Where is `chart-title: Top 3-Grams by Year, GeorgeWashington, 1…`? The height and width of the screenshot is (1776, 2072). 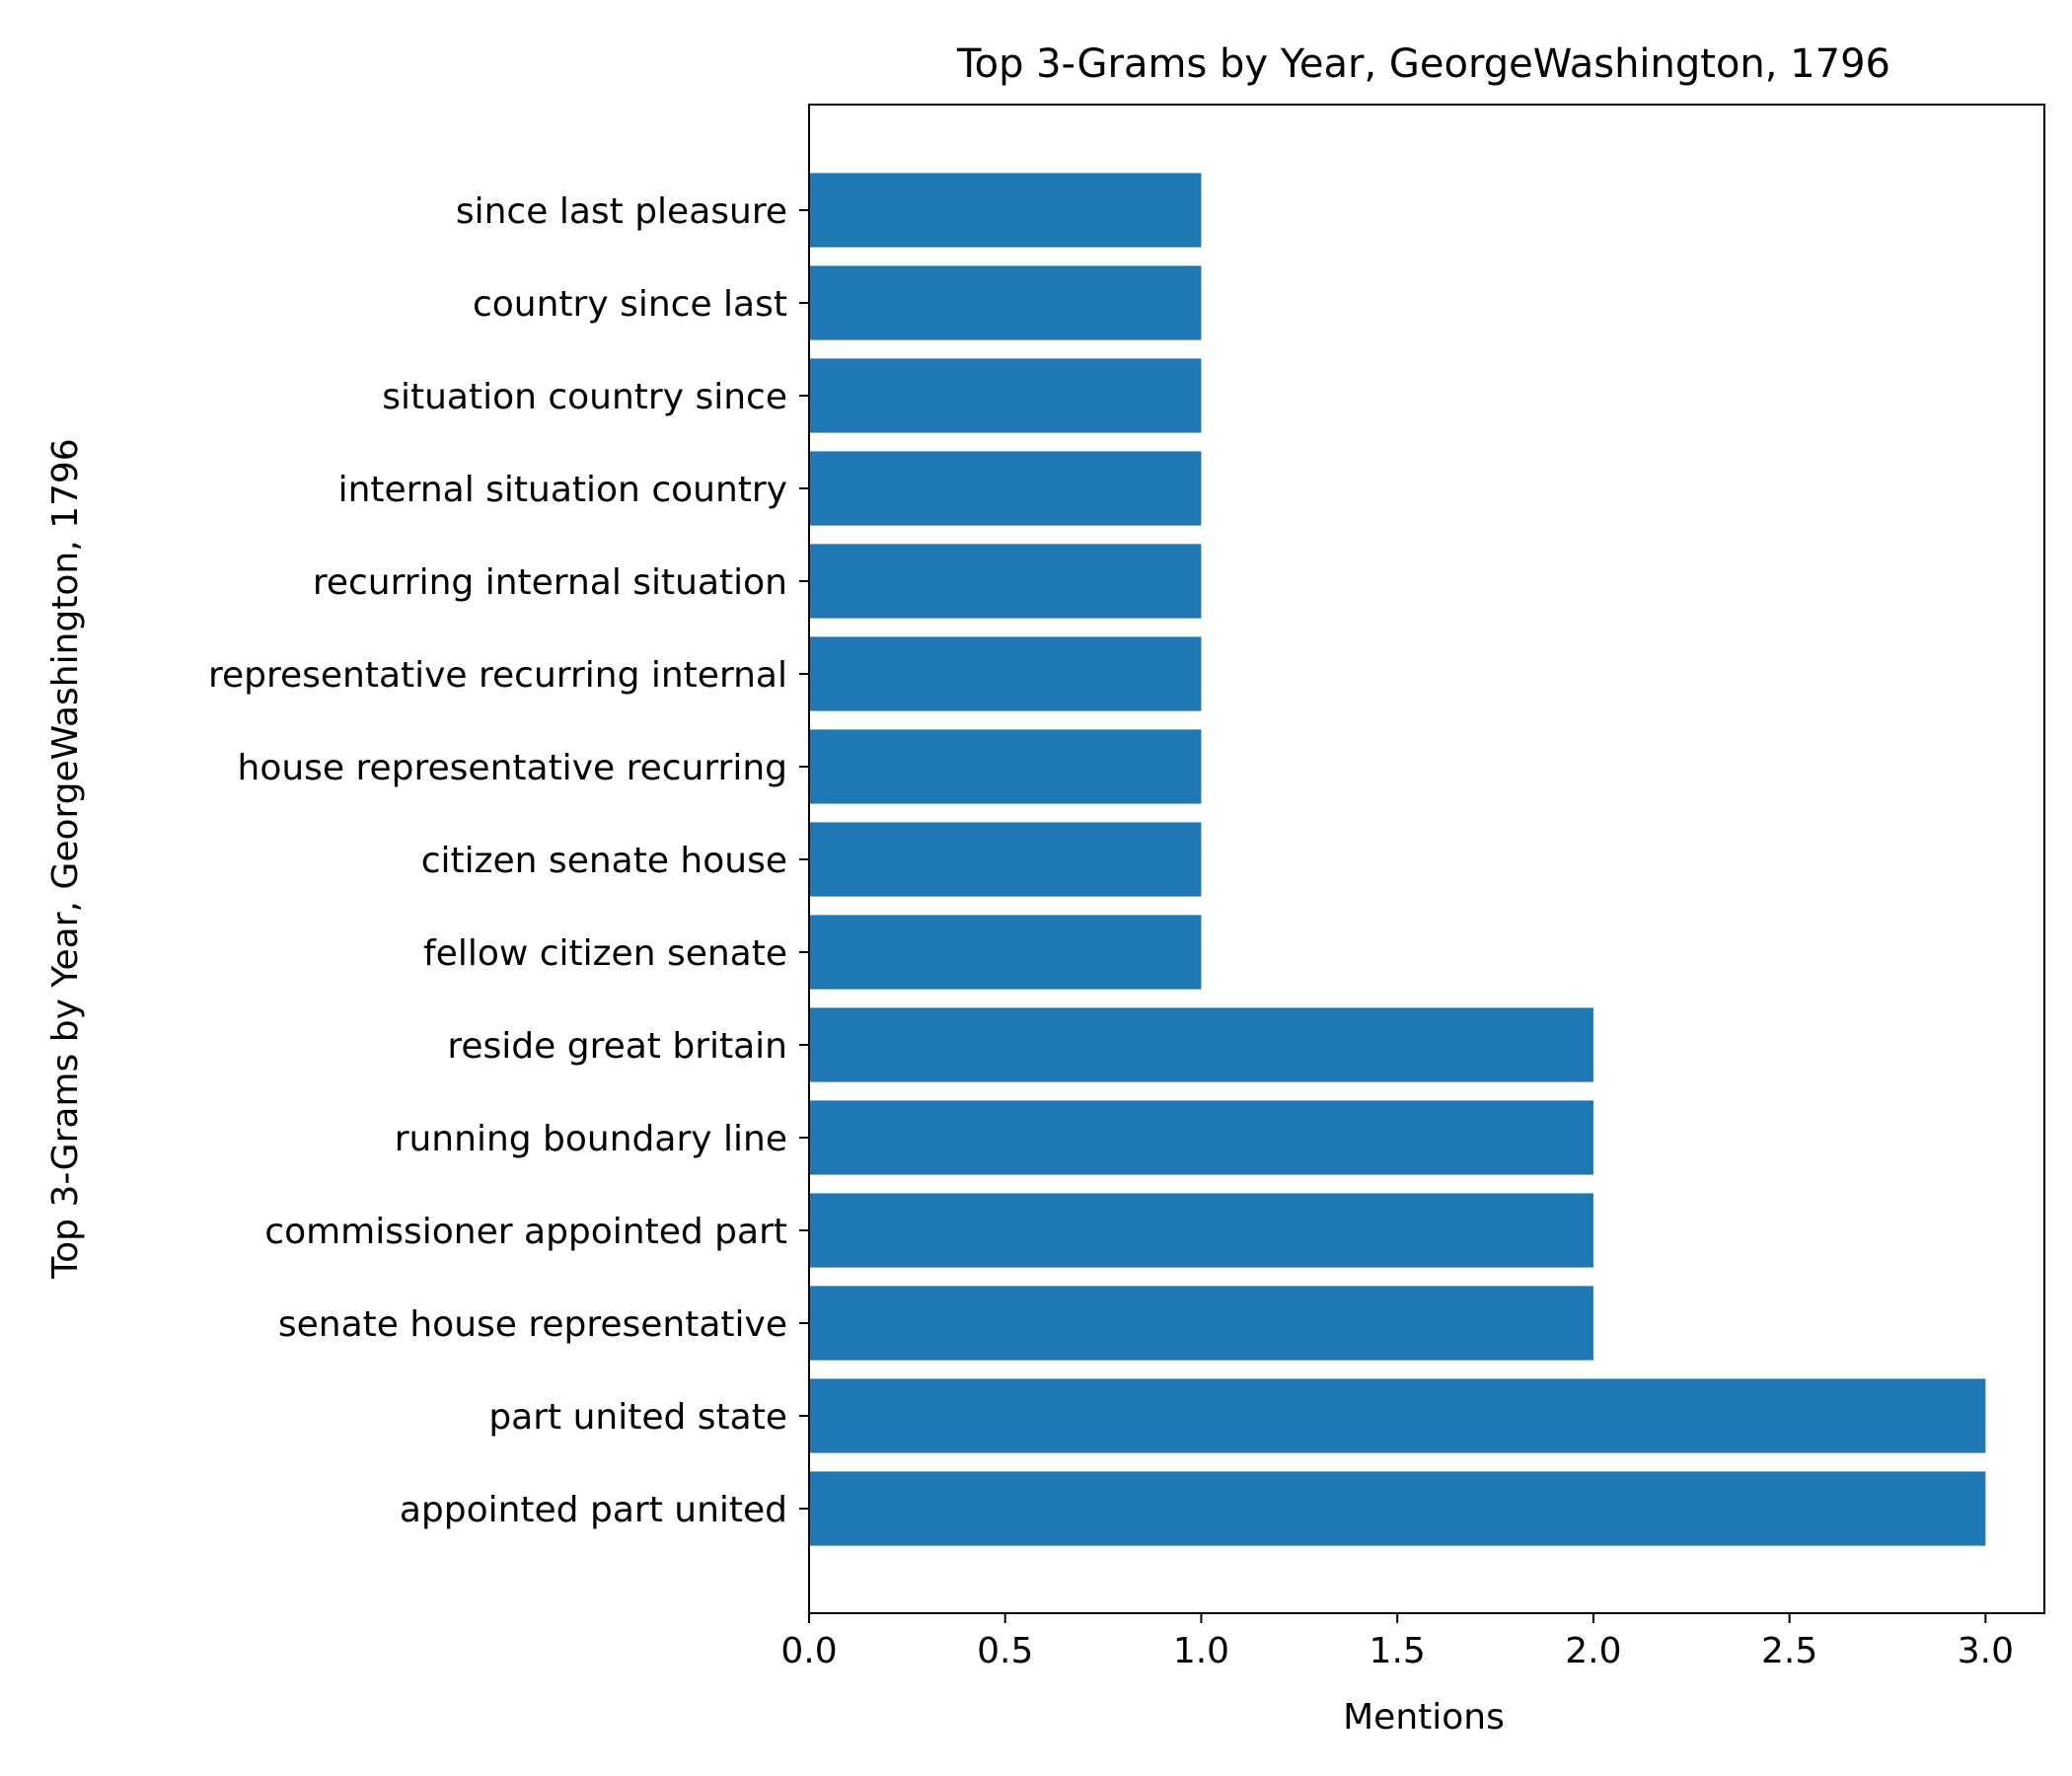 chart-title: Top 3-Grams by Year, GeorgeWashington, 1… is located at coordinates (1423, 64).